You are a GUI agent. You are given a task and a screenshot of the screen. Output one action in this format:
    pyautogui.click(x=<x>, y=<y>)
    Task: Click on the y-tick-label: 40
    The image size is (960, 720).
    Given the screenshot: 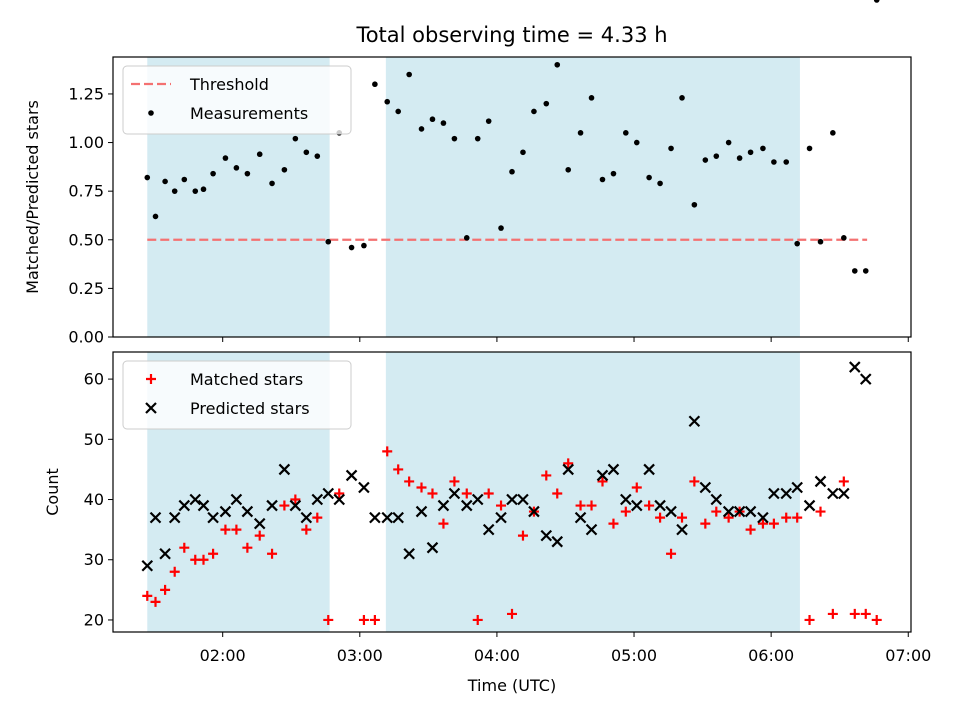 What is the action you would take?
    pyautogui.click(x=94, y=499)
    